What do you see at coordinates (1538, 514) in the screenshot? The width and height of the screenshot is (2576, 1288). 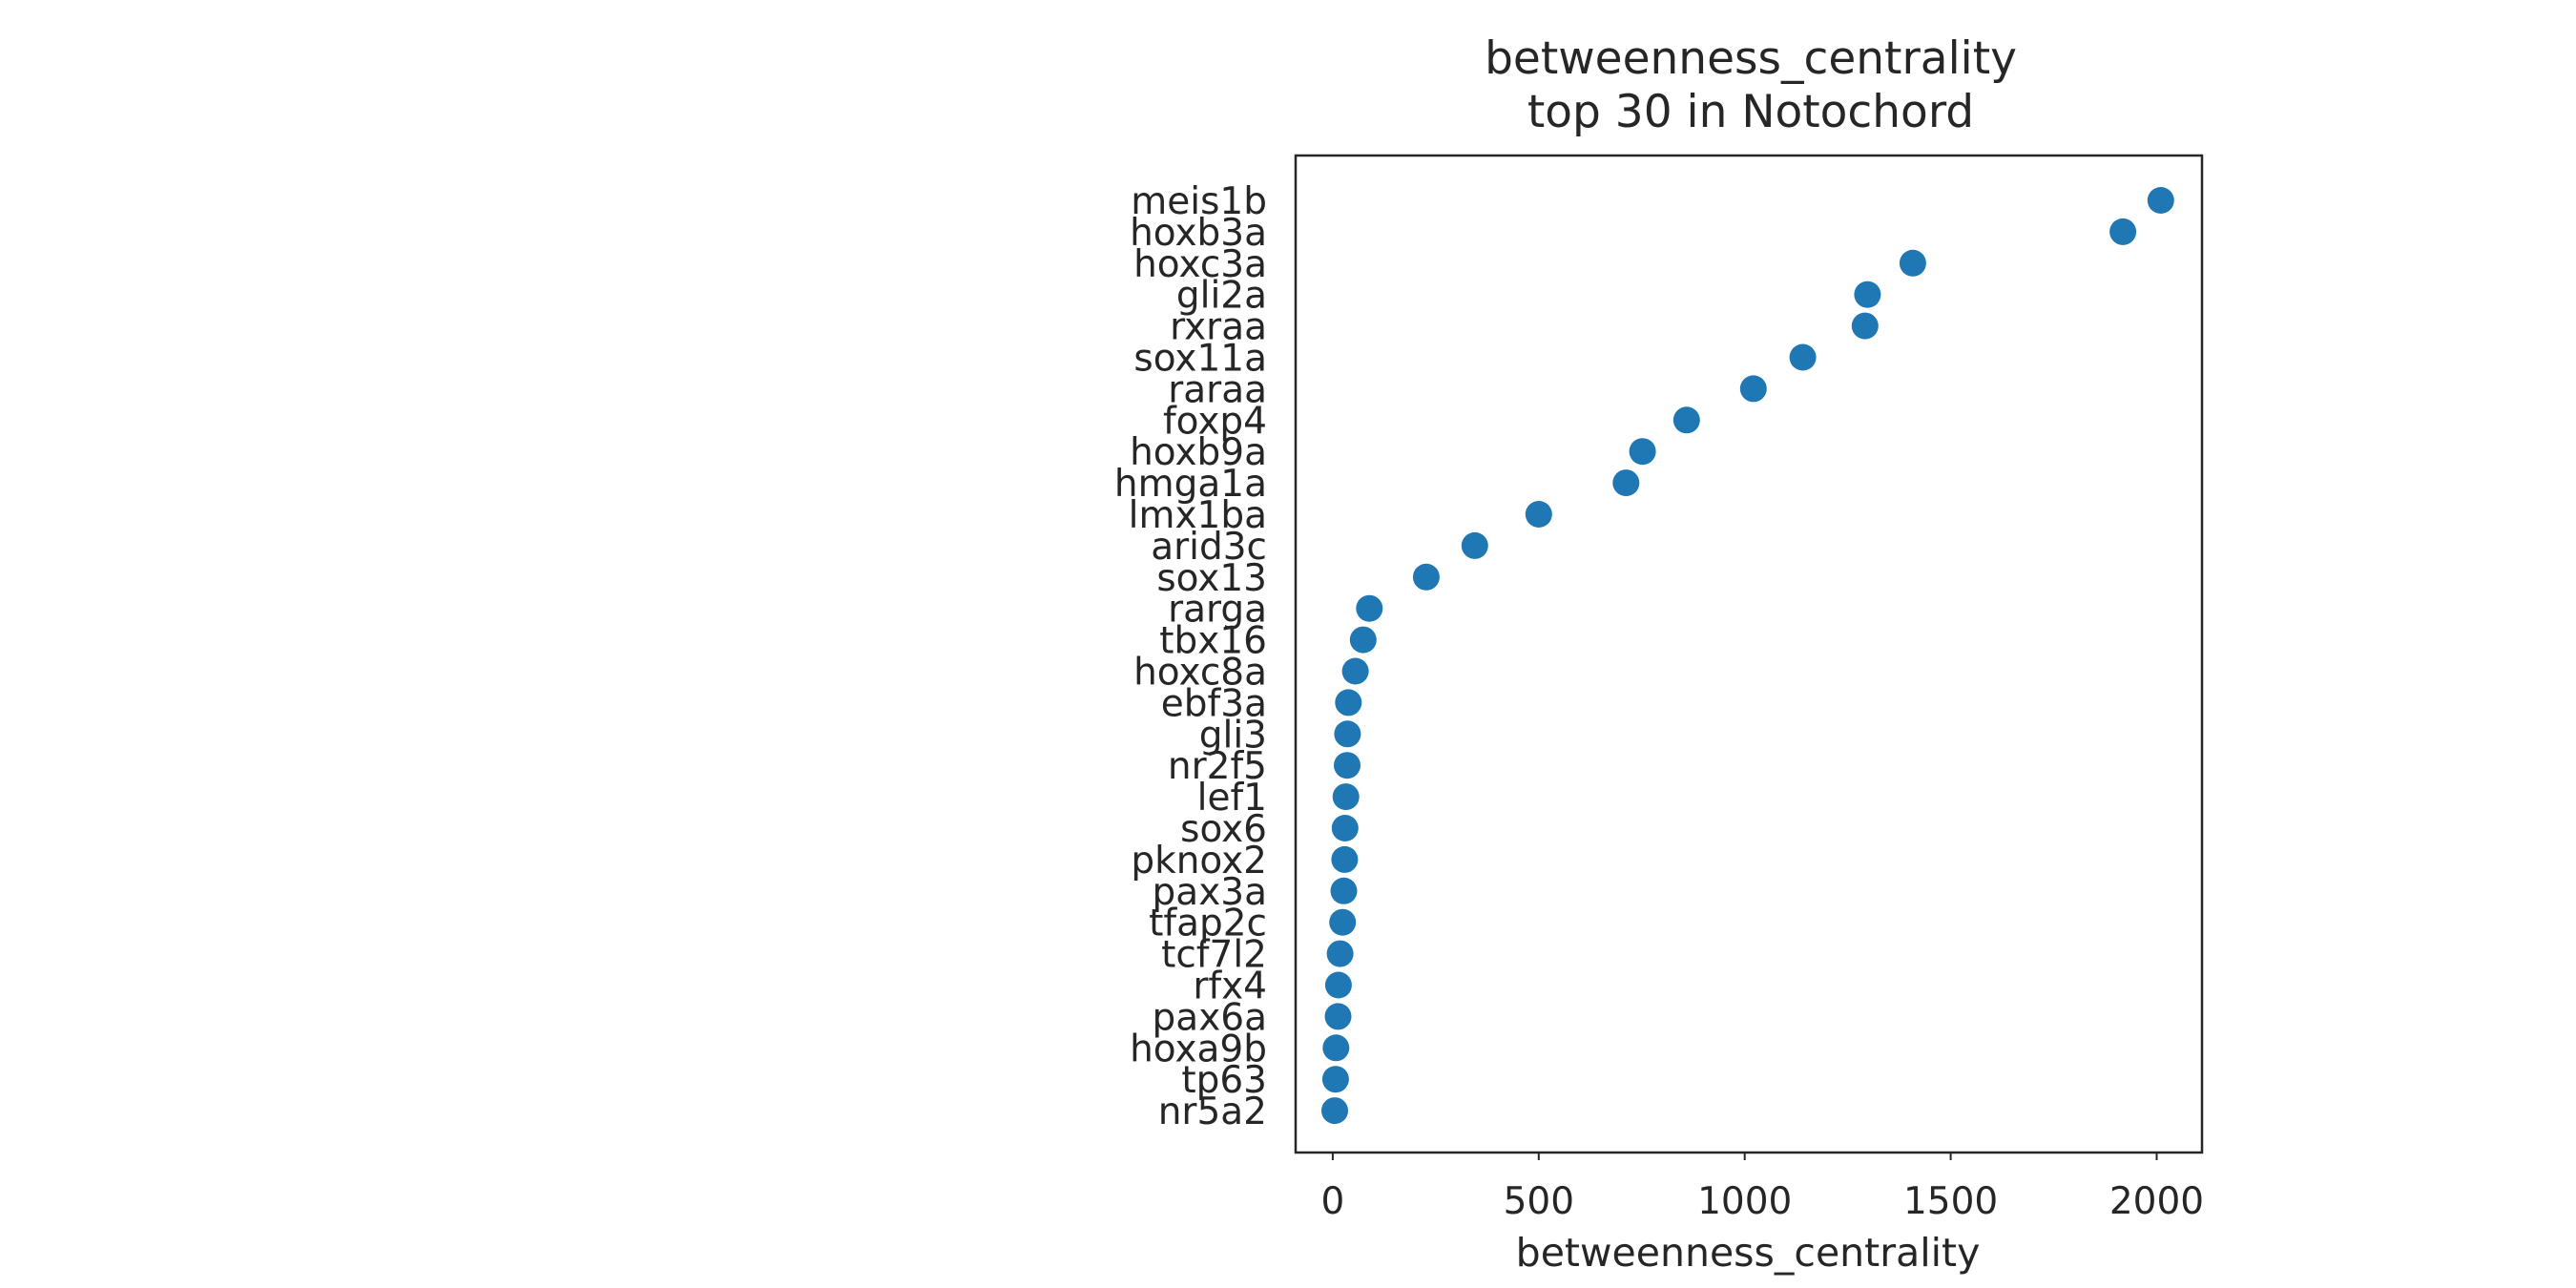 I see `data-point-lmx1ba` at bounding box center [1538, 514].